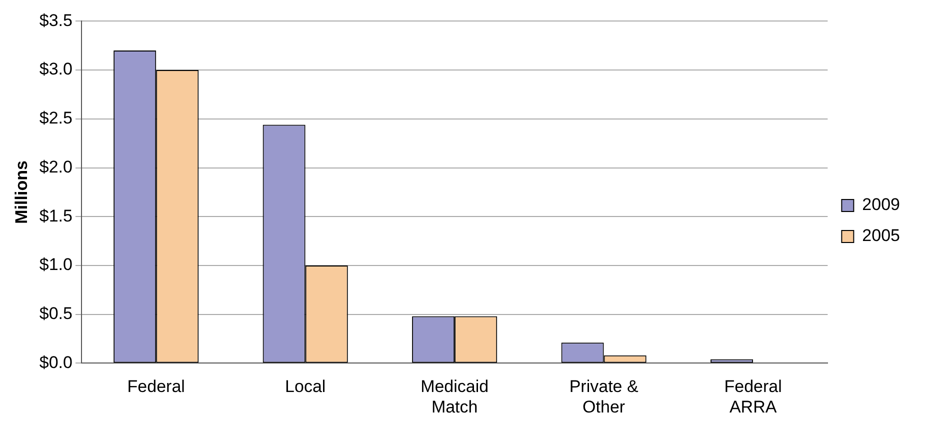 The height and width of the screenshot is (437, 930). Describe the element at coordinates (55, 20) in the screenshot. I see `y-tick-label: $3.5` at that location.